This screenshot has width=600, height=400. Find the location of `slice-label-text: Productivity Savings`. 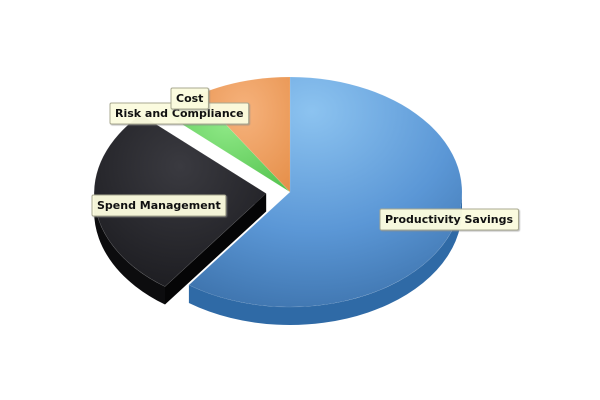

slice-label-text: Productivity Savings is located at coordinates (449, 219).